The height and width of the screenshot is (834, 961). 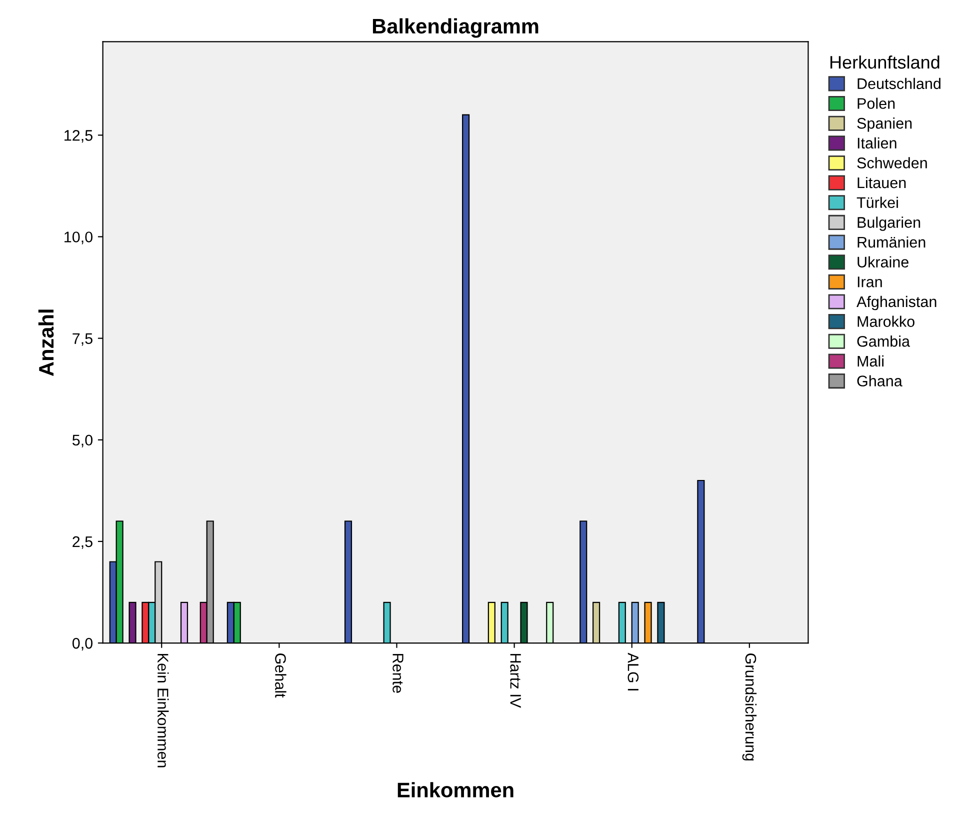 What do you see at coordinates (899, 84) in the screenshot?
I see `legend-label: Deutschland` at bounding box center [899, 84].